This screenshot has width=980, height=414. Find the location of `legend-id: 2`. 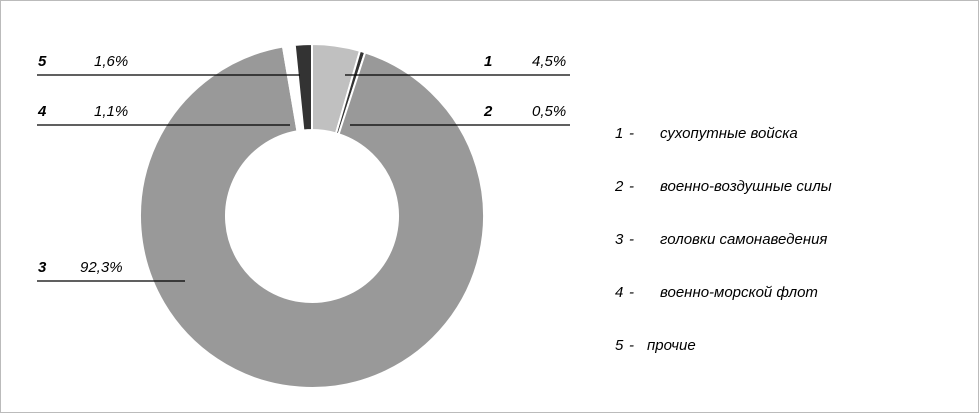

legend-id: 2 is located at coordinates (619, 186).